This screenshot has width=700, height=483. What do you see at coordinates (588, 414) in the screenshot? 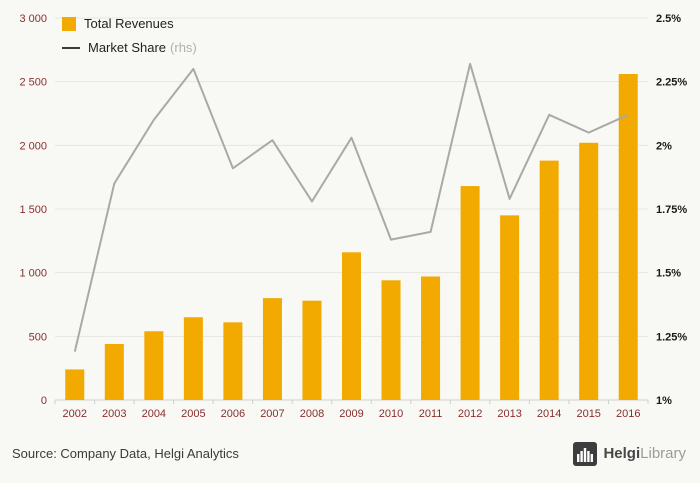
I see `svg-text: 2015` at bounding box center [588, 414].